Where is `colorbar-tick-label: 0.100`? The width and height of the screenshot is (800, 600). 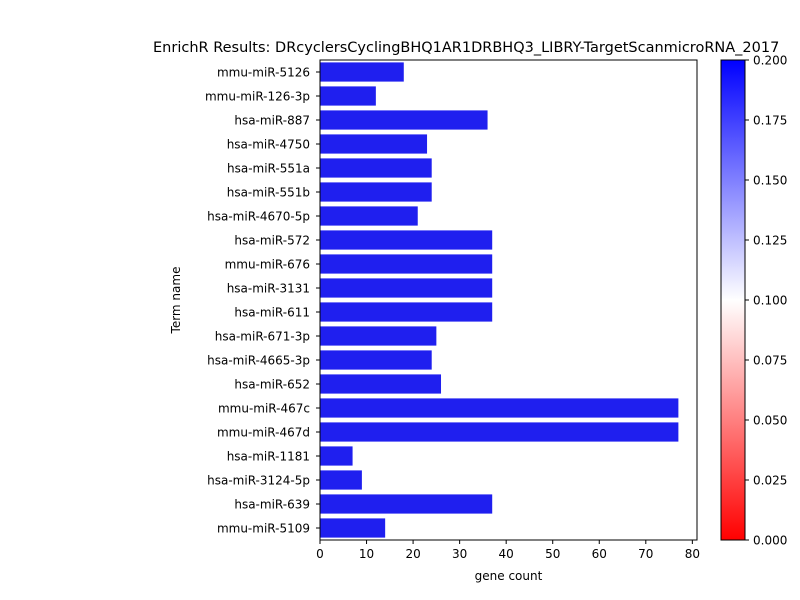 colorbar-tick-label: 0.100 is located at coordinates (770, 301).